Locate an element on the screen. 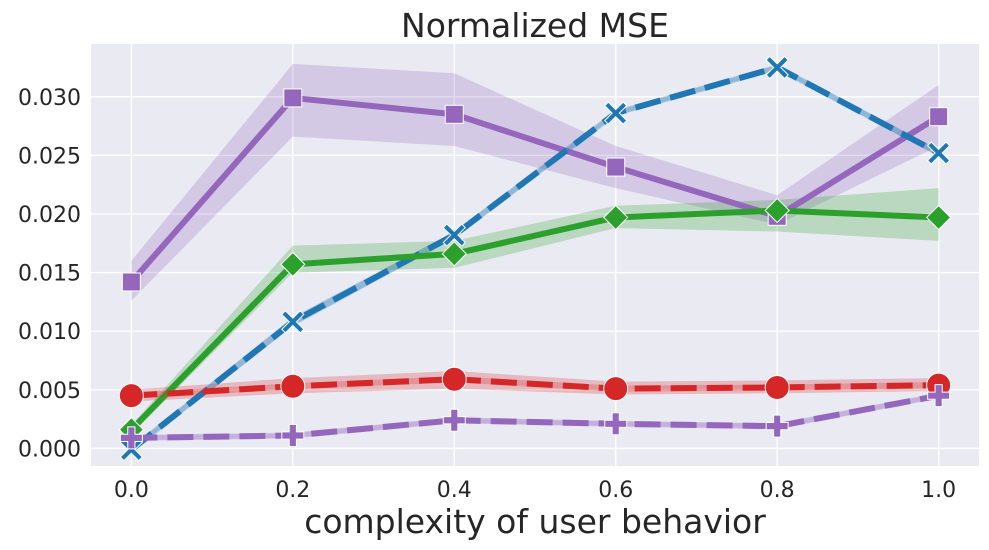  y-tick-label: 0.010 is located at coordinates (49, 332).